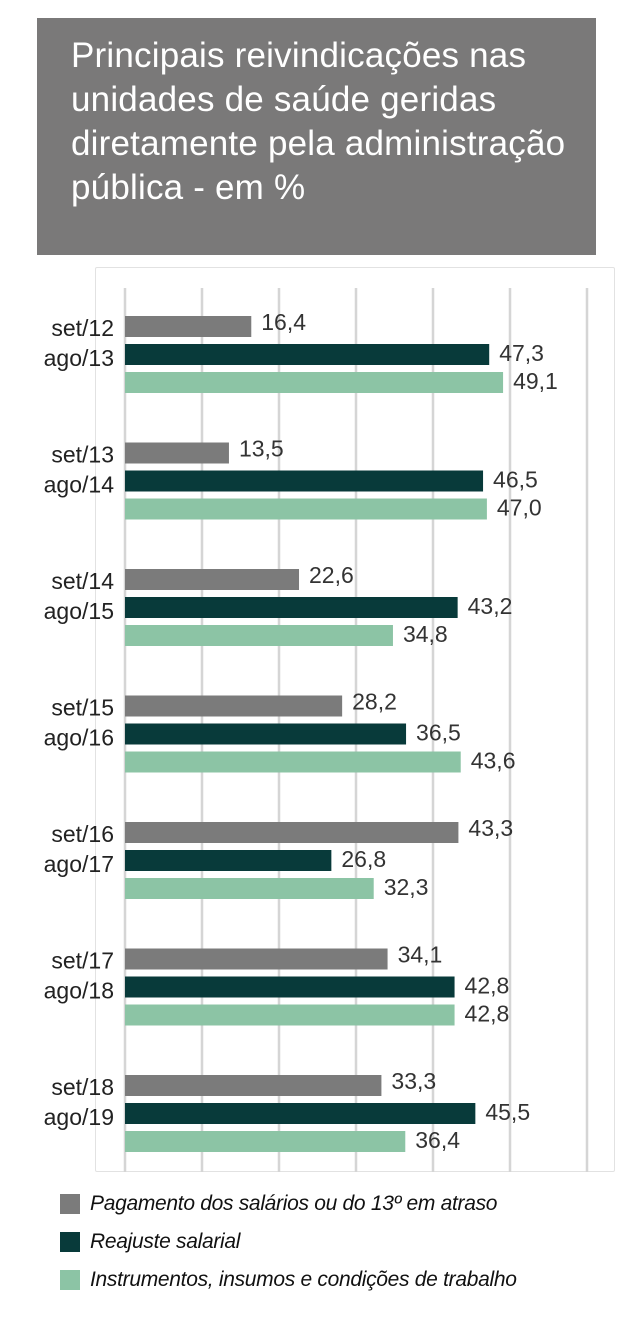 The height and width of the screenshot is (1330, 644). I want to click on category-label: ago/17, so click(79, 864).